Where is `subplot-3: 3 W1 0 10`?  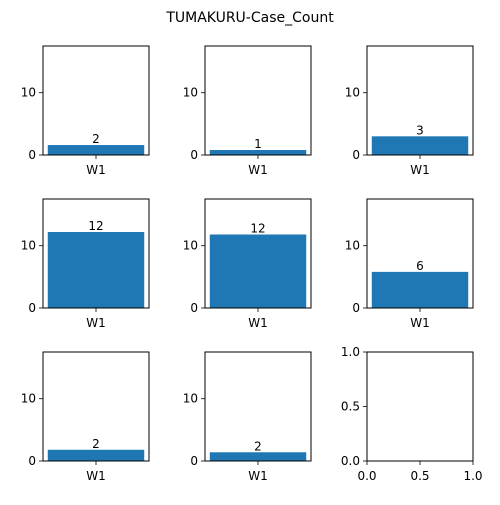 subplot-3: 3 W1 0 10 is located at coordinates (409, 111).